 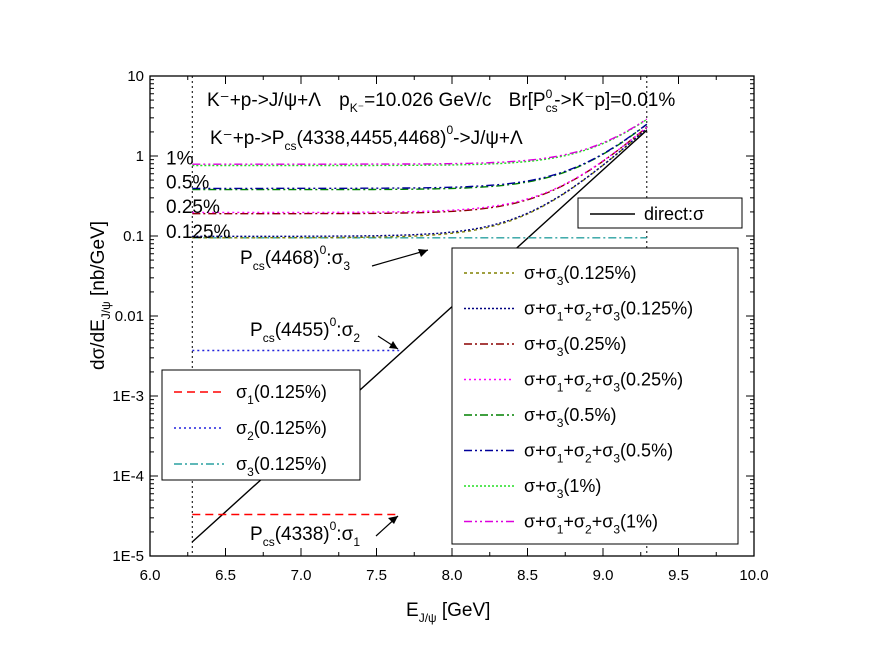 What do you see at coordinates (448, 612) in the screenshot?
I see `x-axis-label: EJ/ψ [GeV]` at bounding box center [448, 612].